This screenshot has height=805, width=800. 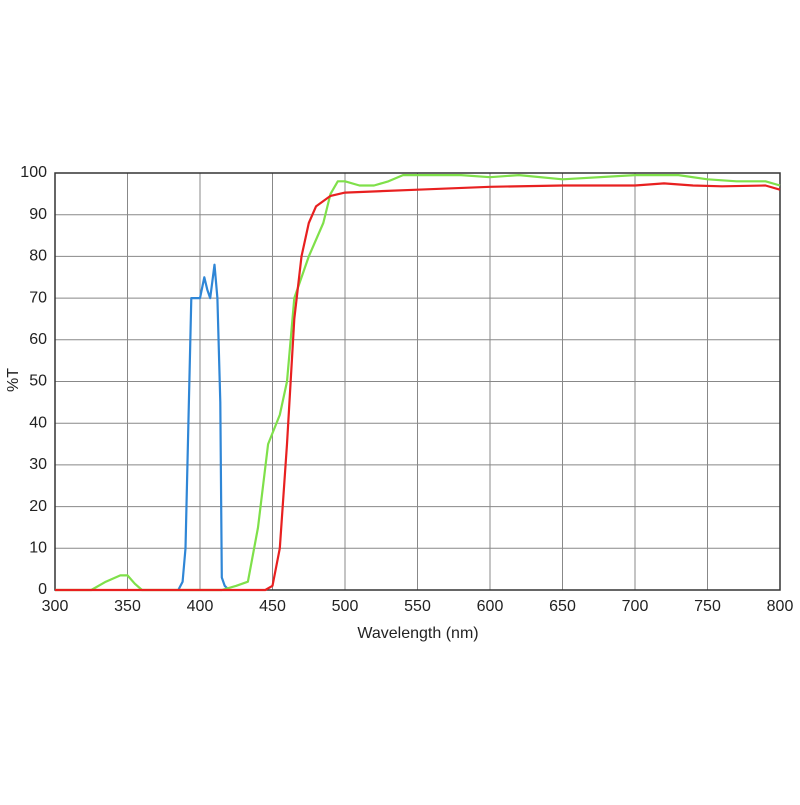 I want to click on x-tick-label: 700, so click(x=635, y=606).